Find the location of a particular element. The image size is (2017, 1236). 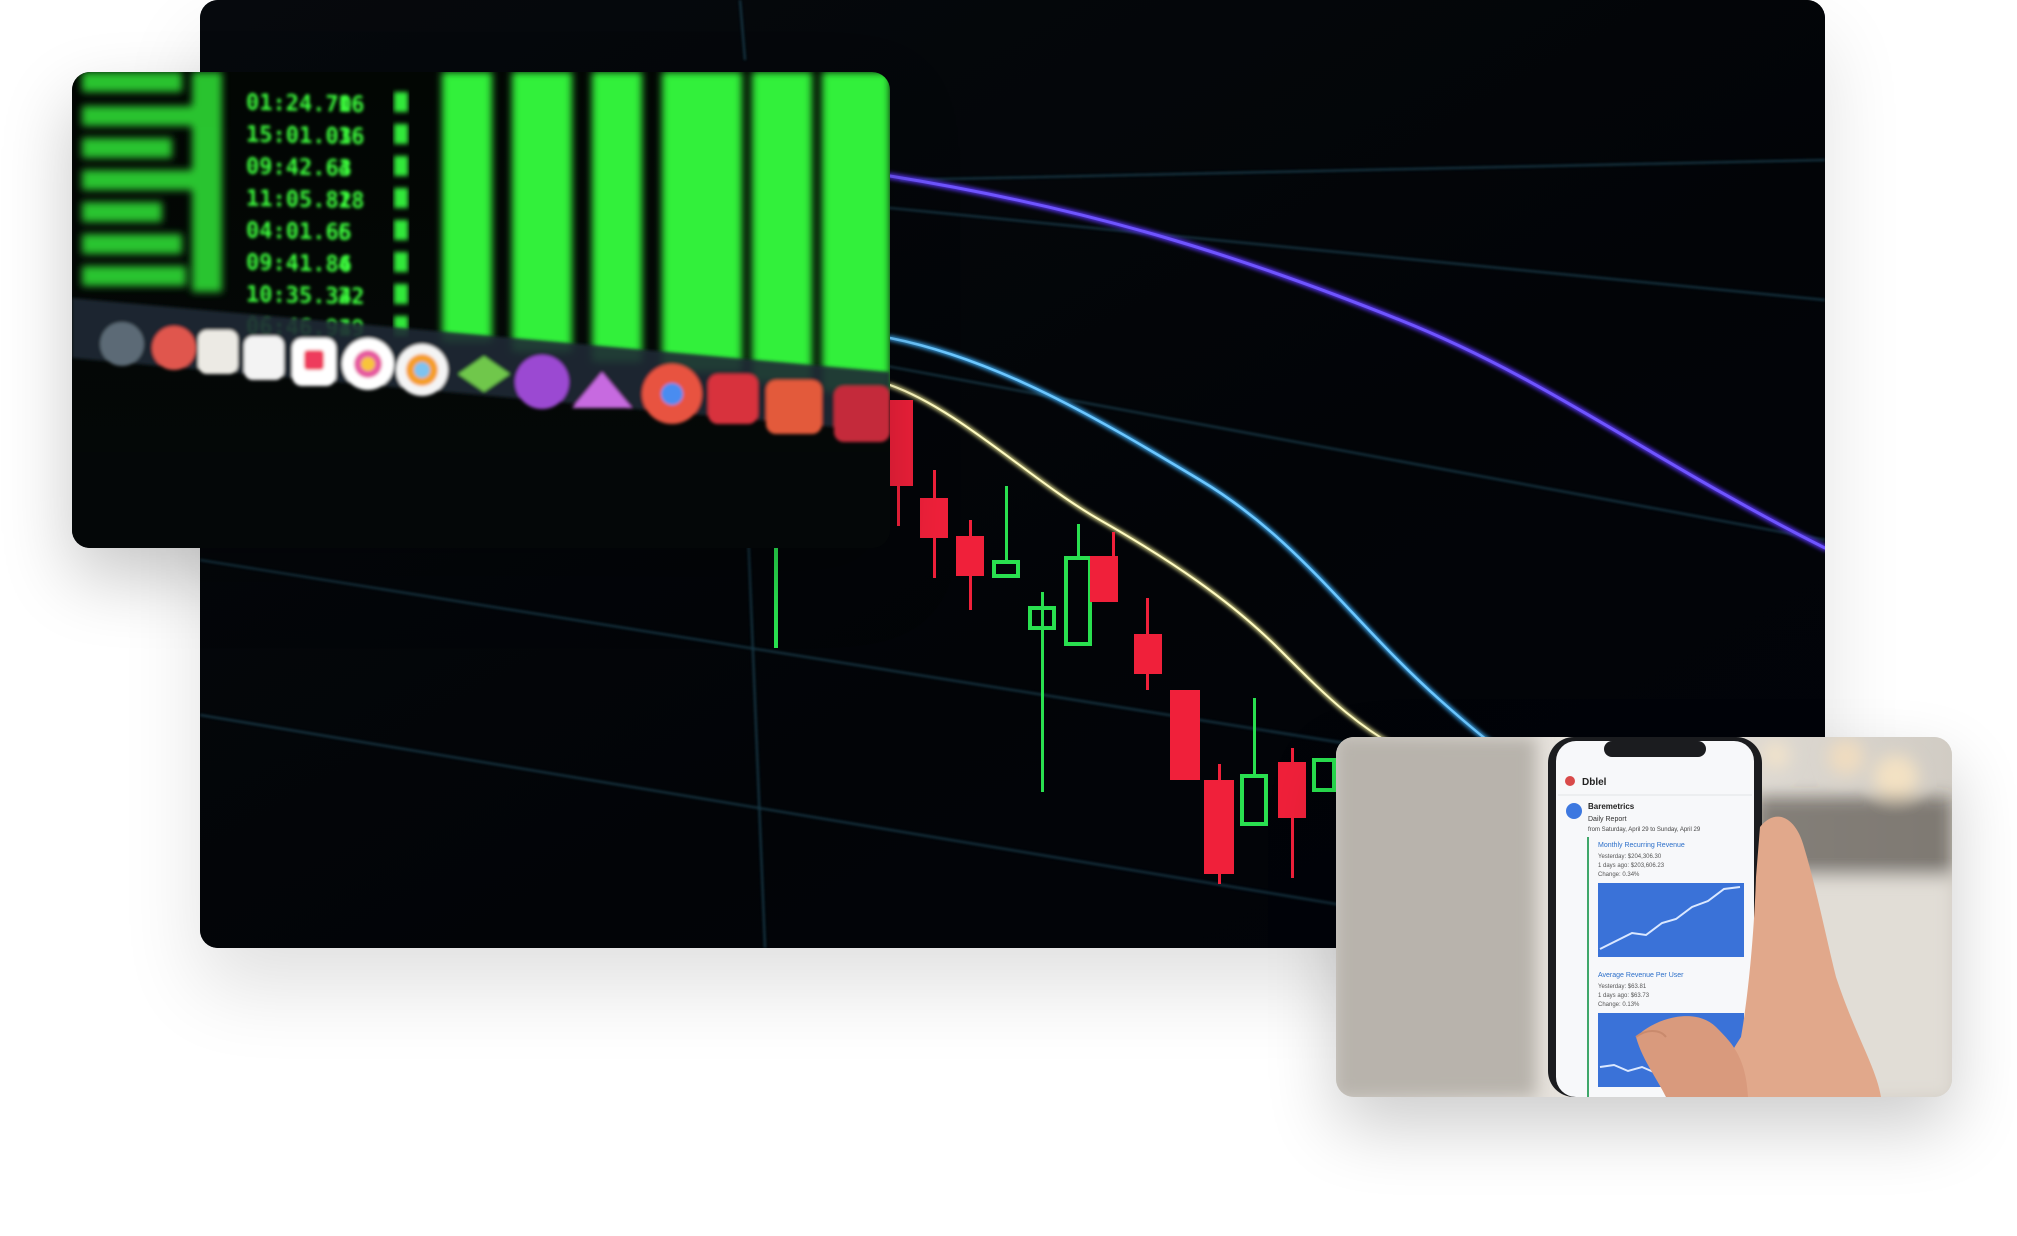

row-time: 15:01.03 is located at coordinates (299, 136).